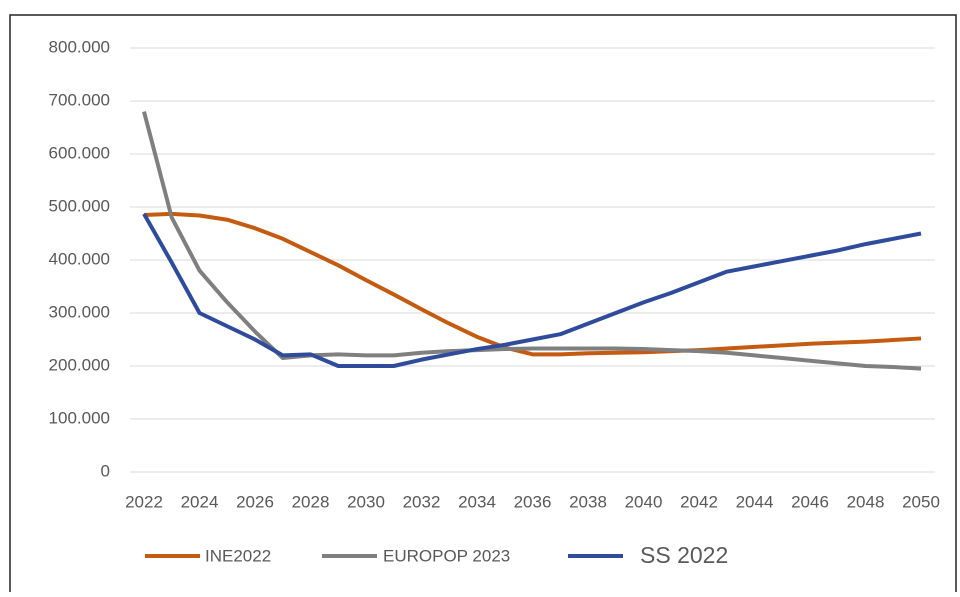  Describe the element at coordinates (79, 205) in the screenshot. I see `y-tick-label: 500.000` at that location.